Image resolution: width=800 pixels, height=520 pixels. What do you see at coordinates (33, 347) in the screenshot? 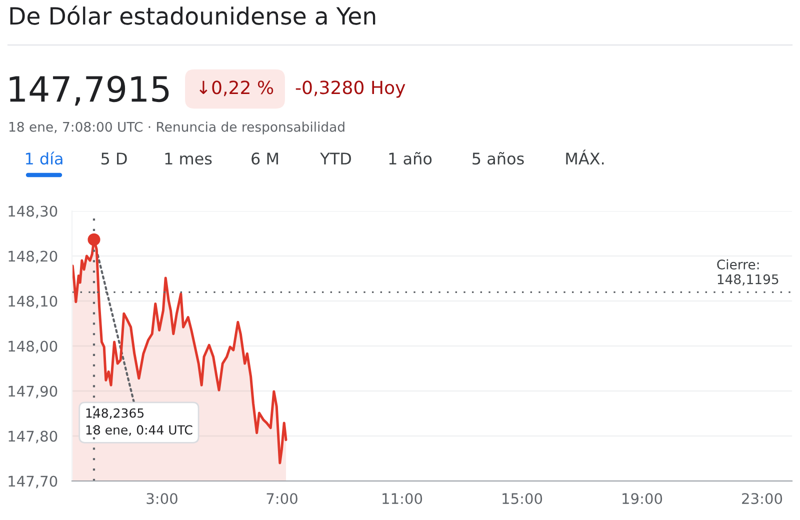
I see `y-tick-label: 148,00` at bounding box center [33, 347].